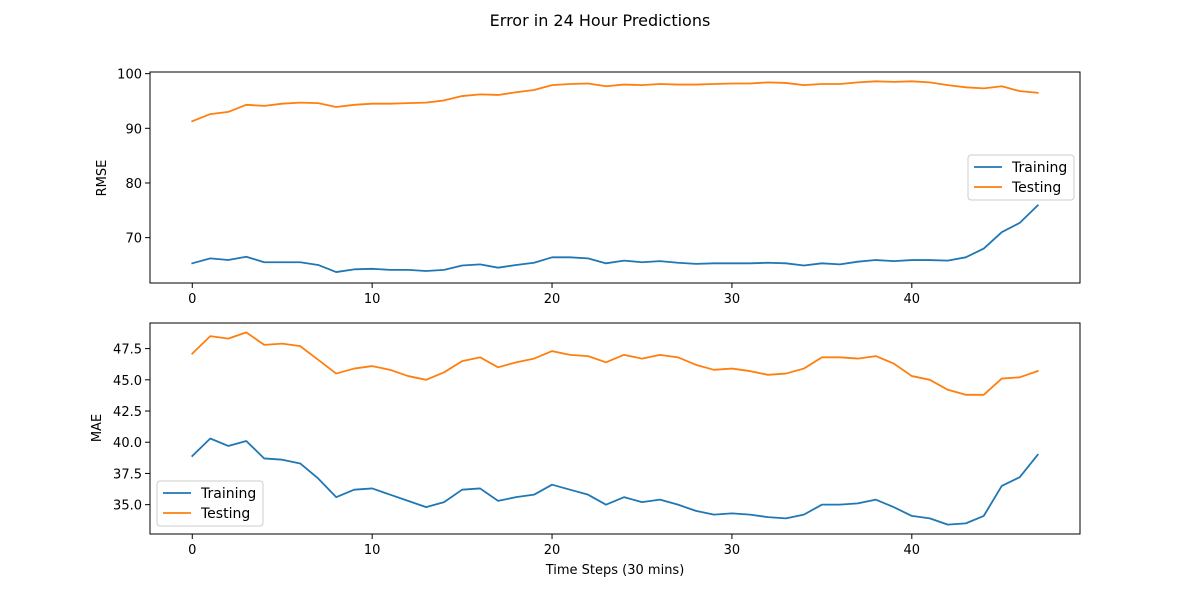  I want to click on rmse-ytick-label: 80, so click(133, 184).